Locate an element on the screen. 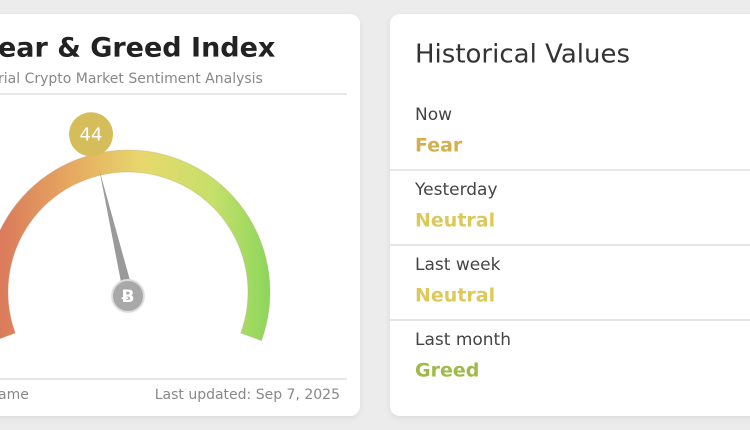  card-subtitle: rial Crypto Market Sentiment Analysis is located at coordinates (131, 79).